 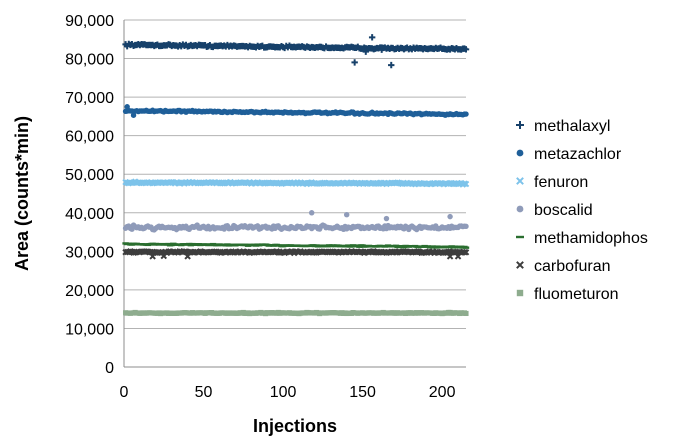 I want to click on x-axis-title: Injections, so click(x=295, y=426).